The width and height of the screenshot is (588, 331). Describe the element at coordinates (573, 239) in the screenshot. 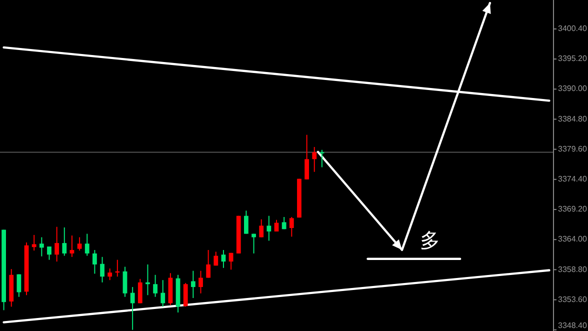

I see `y-tick-label: 3364.00` at that location.